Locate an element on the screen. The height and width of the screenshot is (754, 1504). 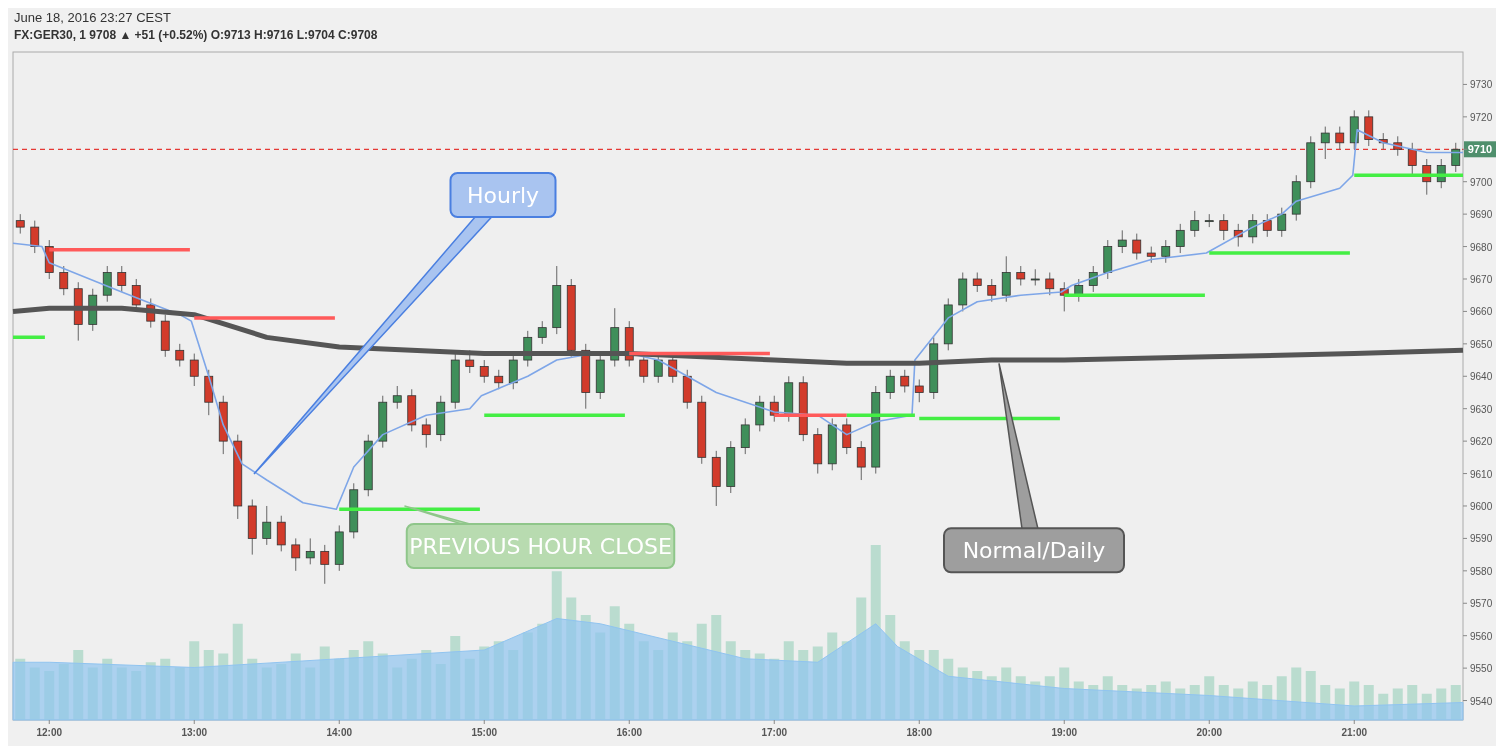
annotation: Normal/Daily is located at coordinates (1034, 551).